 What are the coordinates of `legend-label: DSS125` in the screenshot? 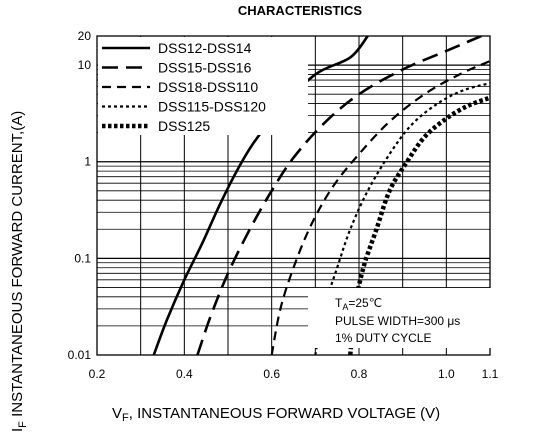 It's located at (184, 126).